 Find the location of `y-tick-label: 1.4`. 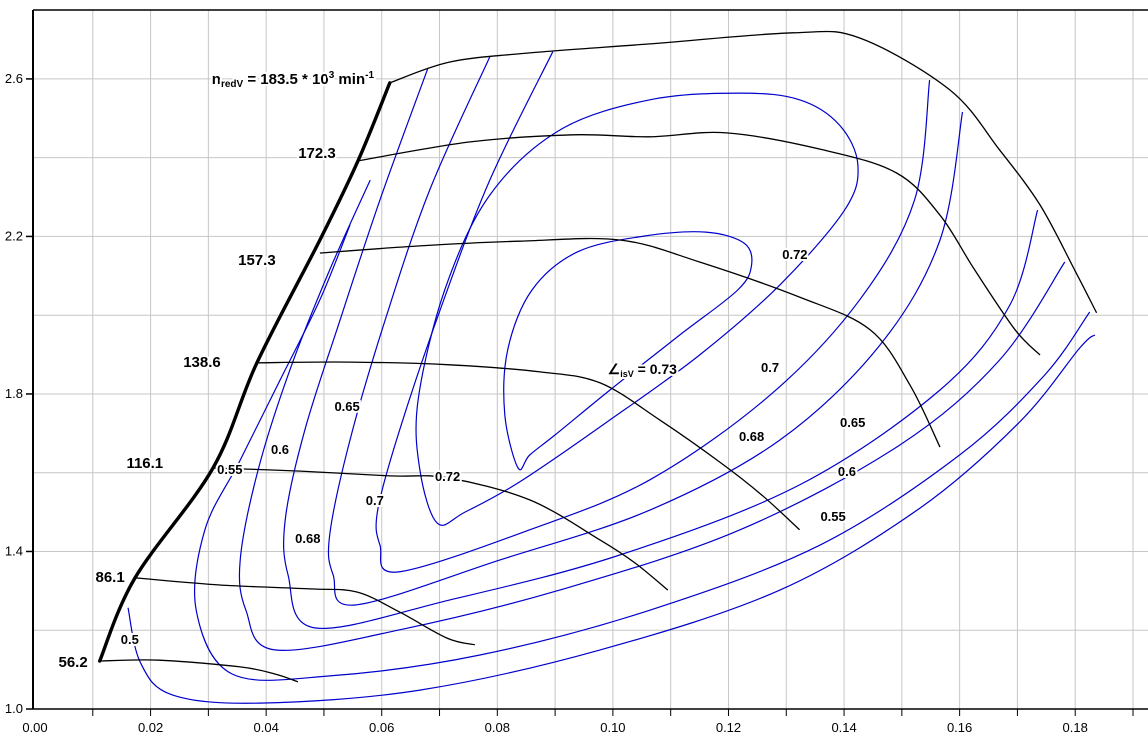

y-tick-label: 1.4 is located at coordinates (14, 551).